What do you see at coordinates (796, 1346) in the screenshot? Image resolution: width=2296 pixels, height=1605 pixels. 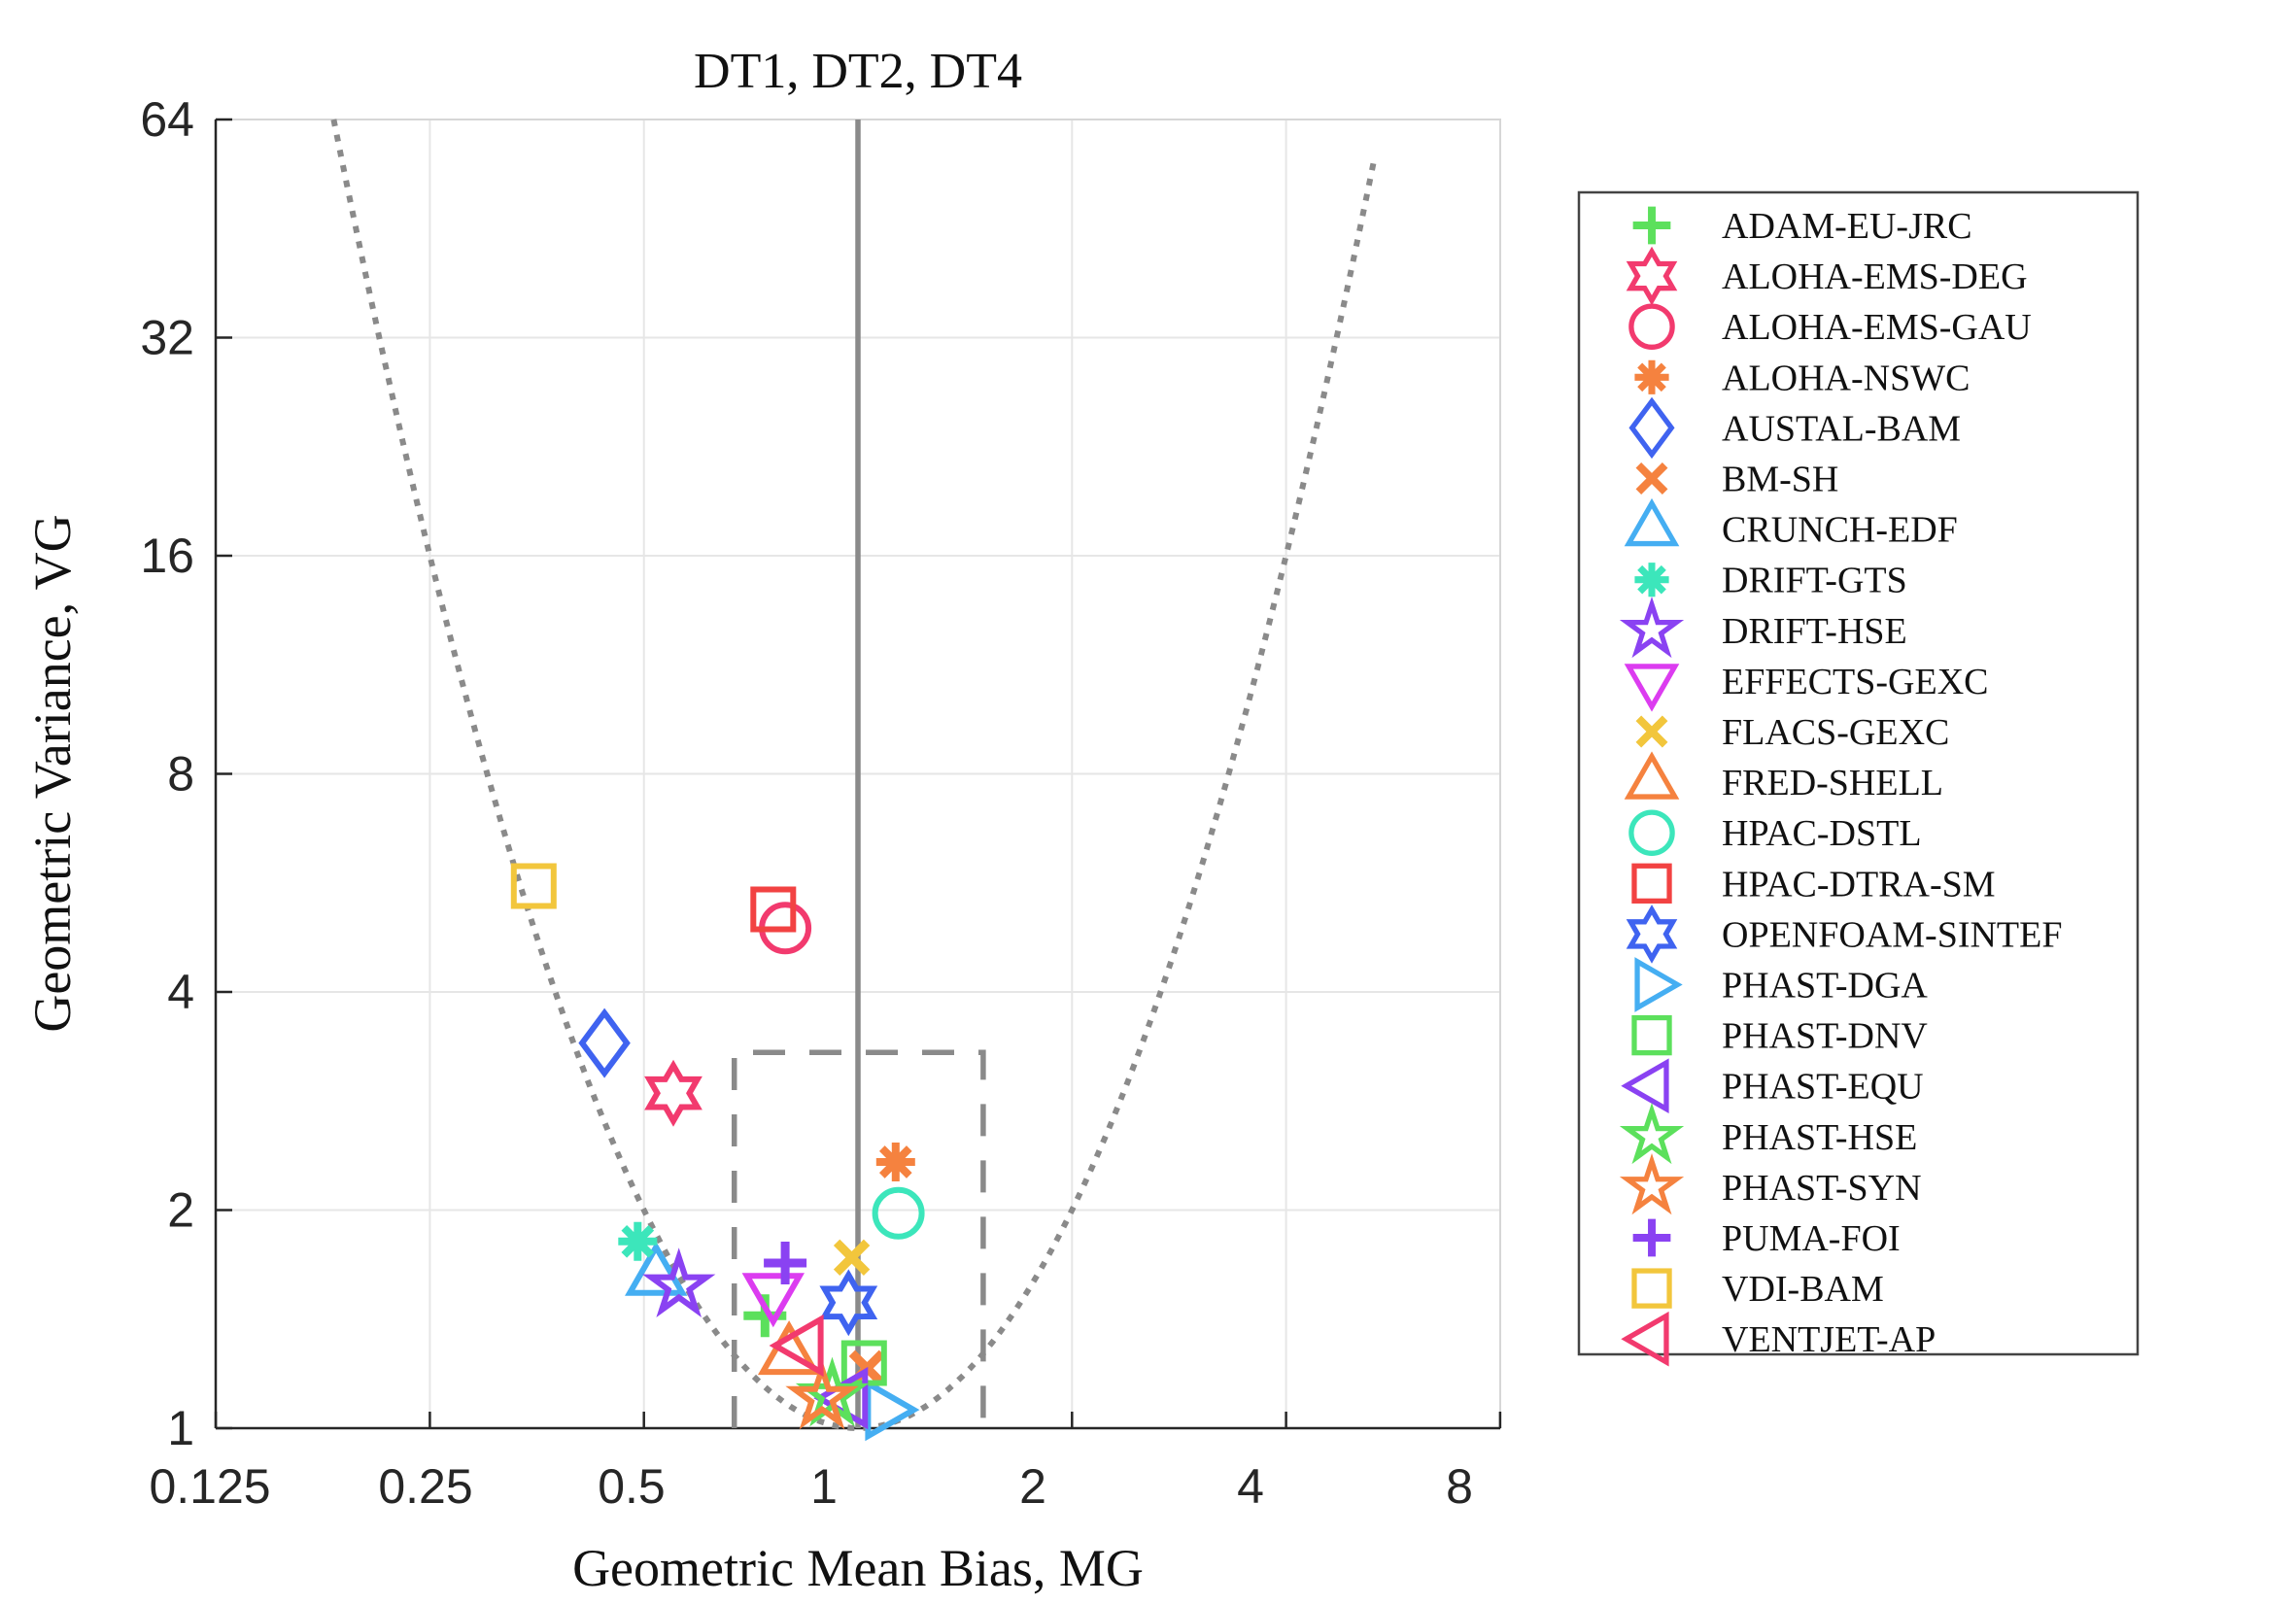 I see `marker-ventjet-ap` at bounding box center [796, 1346].